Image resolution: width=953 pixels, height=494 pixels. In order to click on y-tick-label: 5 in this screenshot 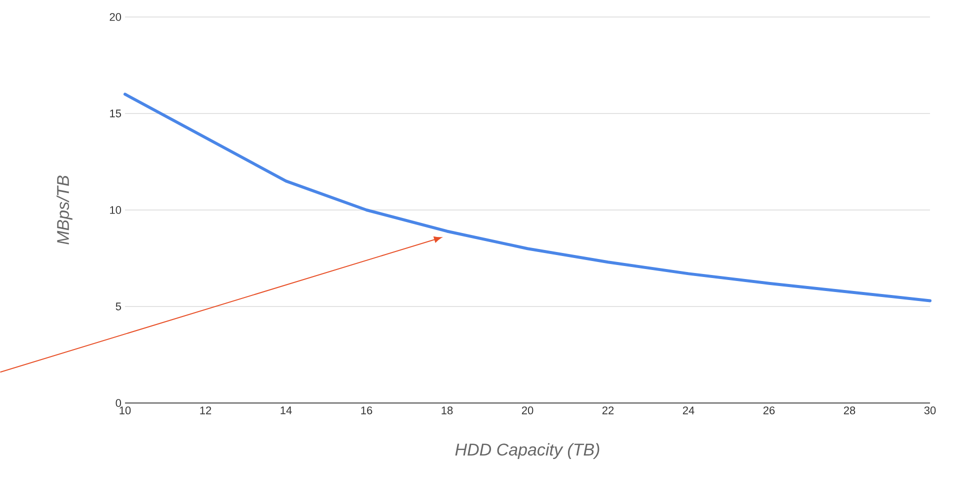, I will do `click(119, 306)`.